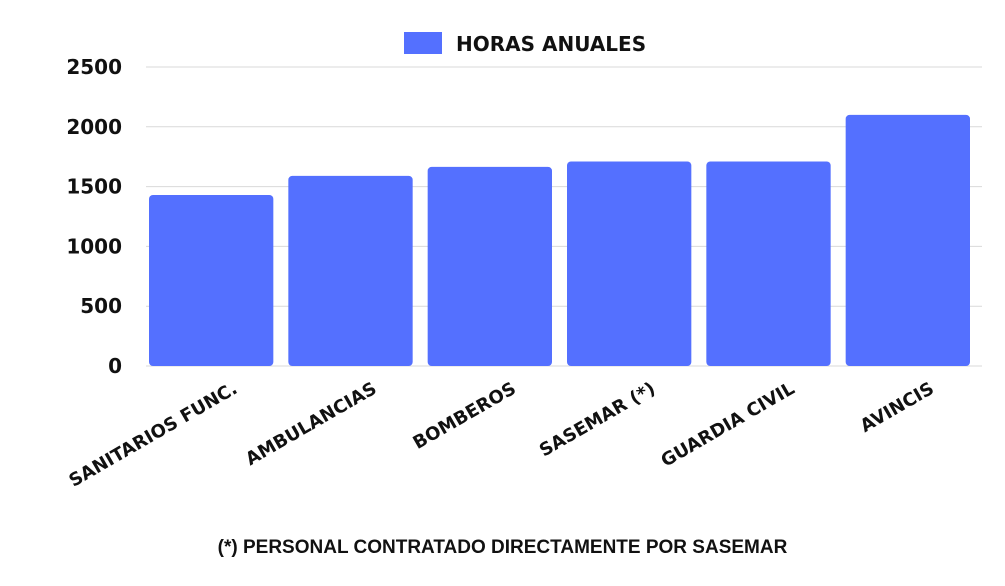 The height and width of the screenshot is (586, 1005). What do you see at coordinates (94, 216) in the screenshot?
I see `y-axis: 0 500 1000 1500 2000 2500` at bounding box center [94, 216].